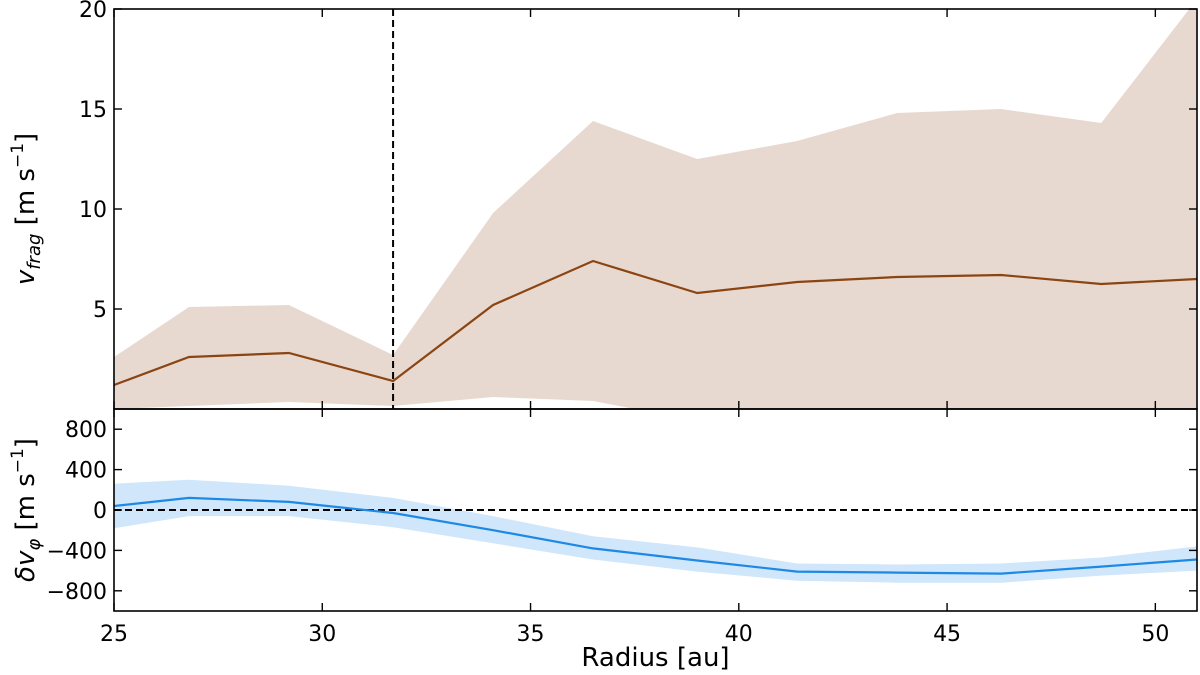 This screenshot has width=1200, height=675. What do you see at coordinates (86, 471) in the screenshot?
I see `bottom-ytick-label: 400` at bounding box center [86, 471].